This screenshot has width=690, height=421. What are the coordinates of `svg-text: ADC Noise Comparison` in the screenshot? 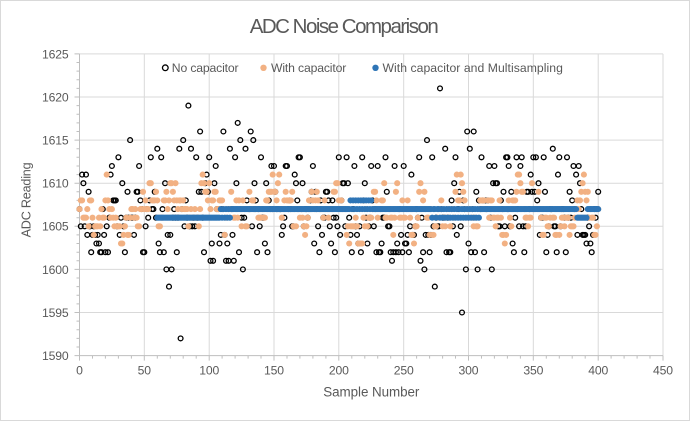 It's located at (344, 26).